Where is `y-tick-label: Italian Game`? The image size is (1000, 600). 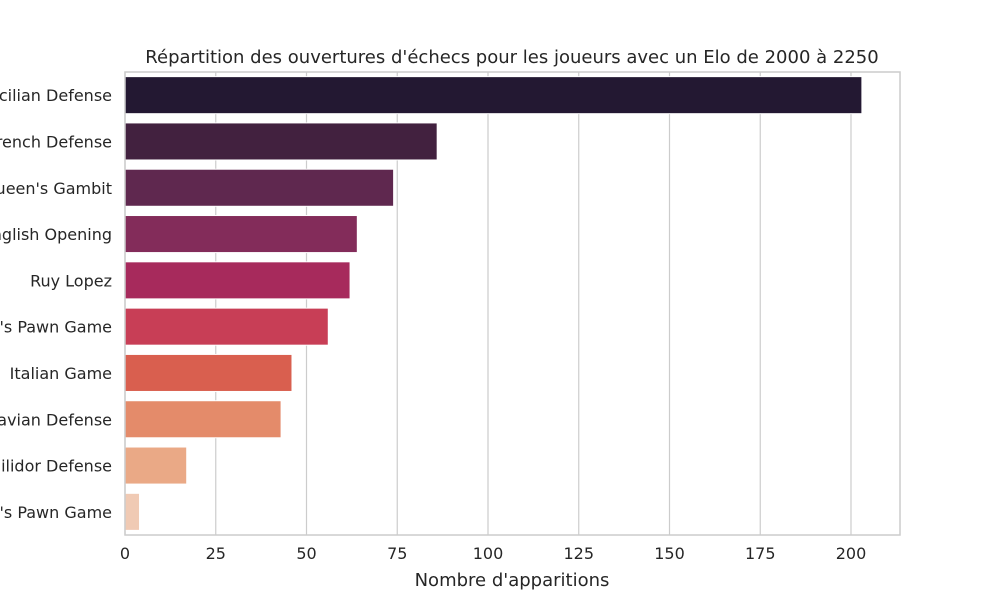 y-tick-label: Italian Game is located at coordinates (61, 373).